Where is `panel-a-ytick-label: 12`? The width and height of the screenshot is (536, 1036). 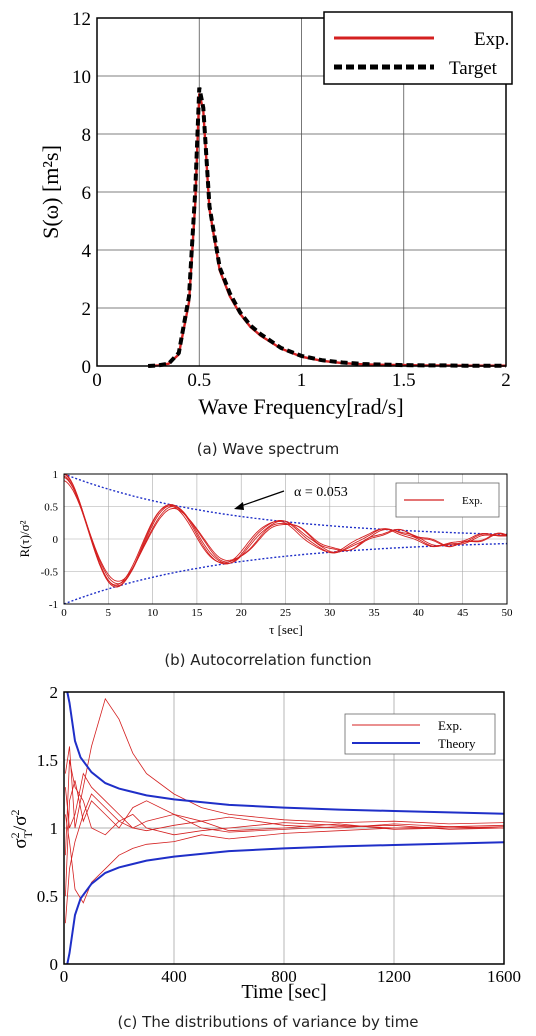
panel-a-ytick-label: 12 is located at coordinates (81, 19).